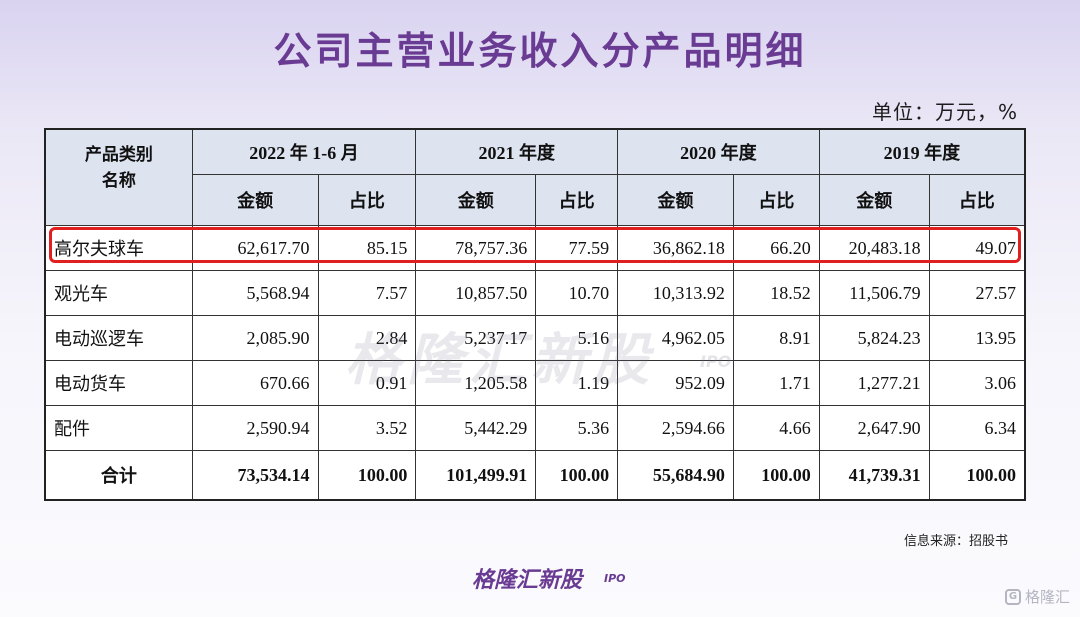 This screenshot has width=1080, height=617. I want to click on amount-cell: 670.66, so click(255, 383).